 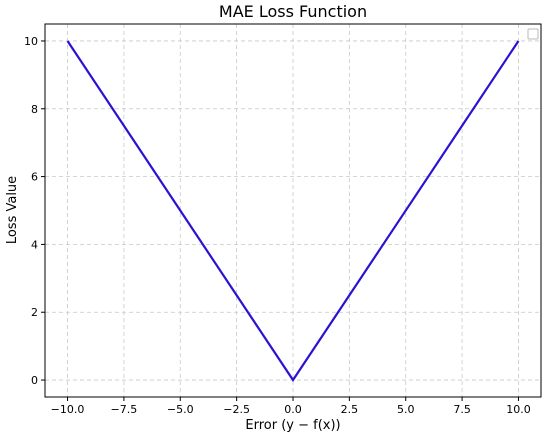 What do you see at coordinates (31, 41) in the screenshot?
I see `y-tick-label: 10` at bounding box center [31, 41].